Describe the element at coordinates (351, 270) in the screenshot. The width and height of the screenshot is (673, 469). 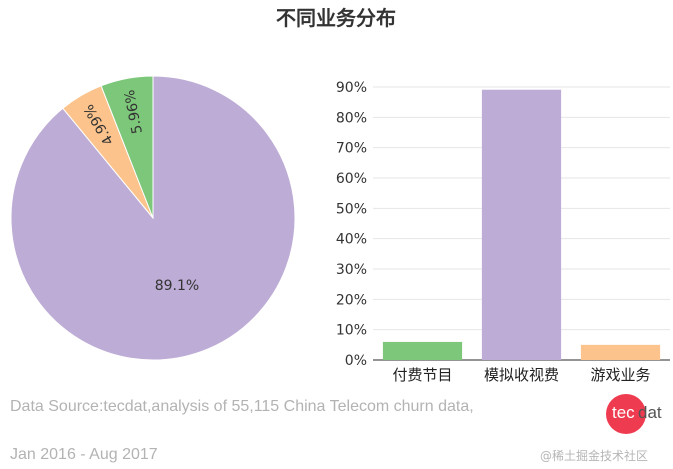
I see `y-tick-label: 30%` at that location.